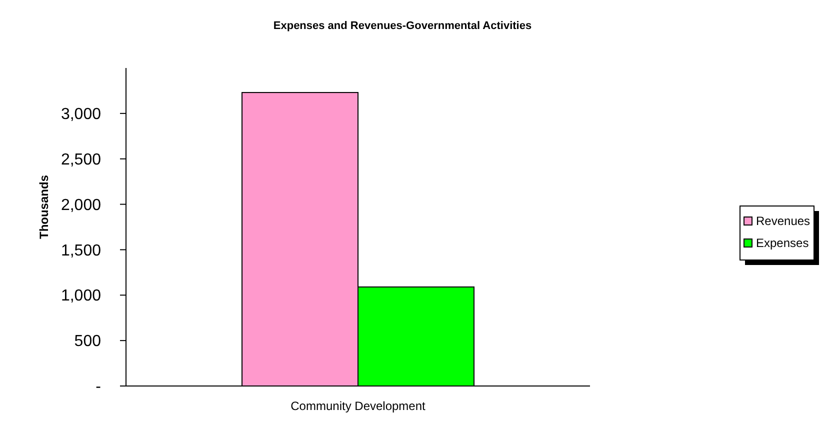 This screenshot has width=823, height=422. I want to click on y-tick-label: 1,000, so click(81, 296).